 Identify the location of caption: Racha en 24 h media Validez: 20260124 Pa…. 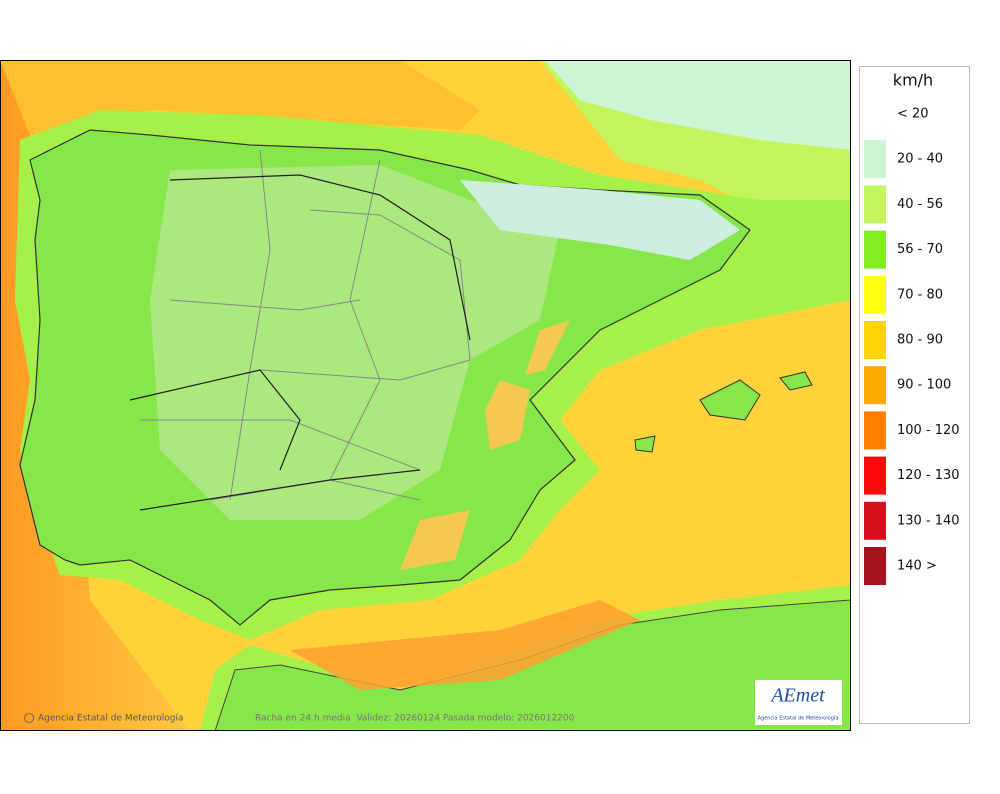
(415, 719).